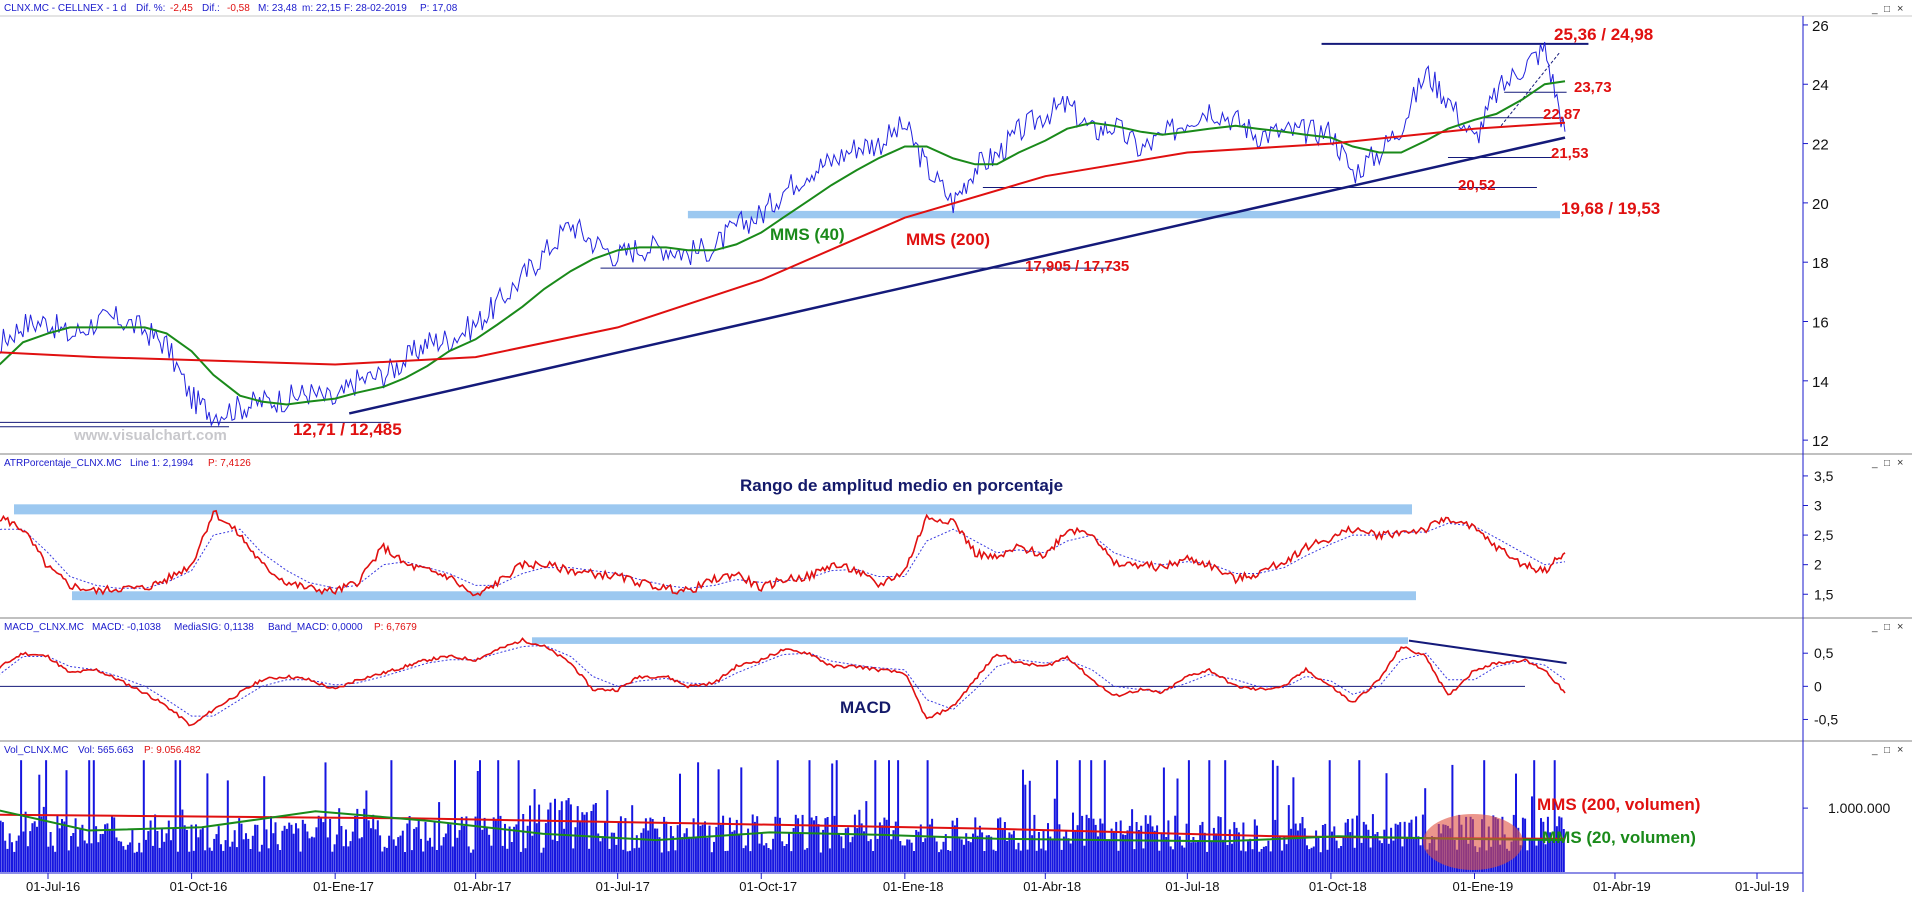 The width and height of the screenshot is (1912, 897). Describe the element at coordinates (1887, 750) in the screenshot. I see `vol-maximize-button: □` at that location.